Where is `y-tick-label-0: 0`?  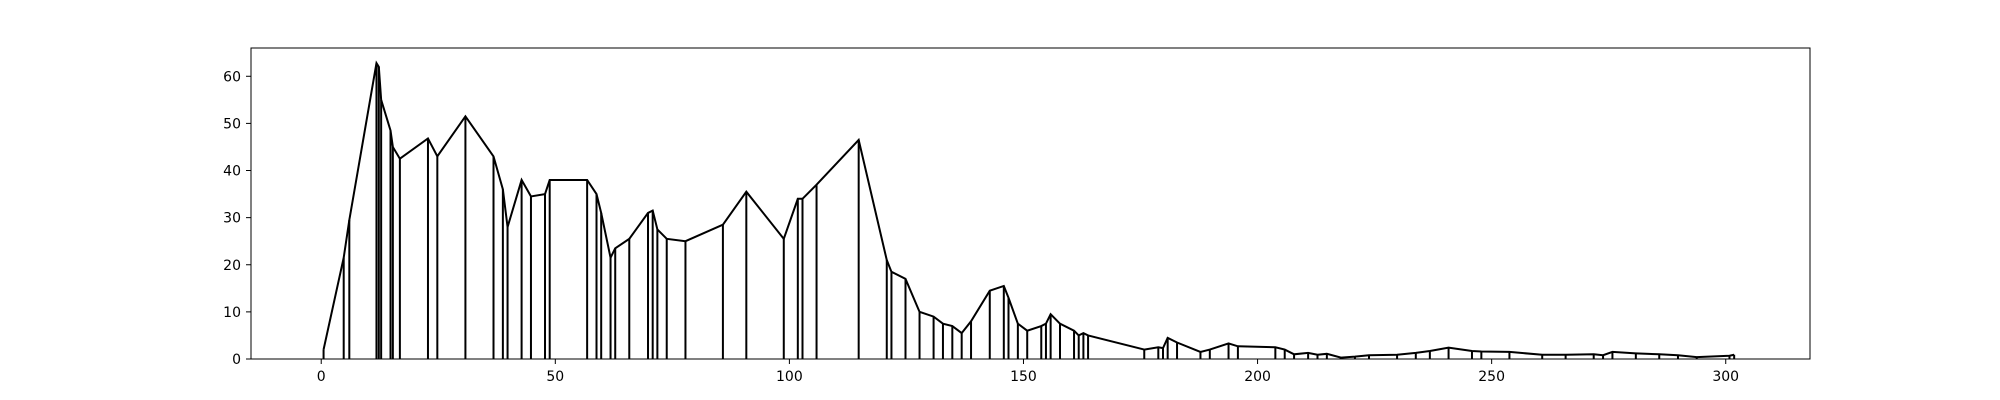
y-tick-label-0: 0 is located at coordinates (236, 360).